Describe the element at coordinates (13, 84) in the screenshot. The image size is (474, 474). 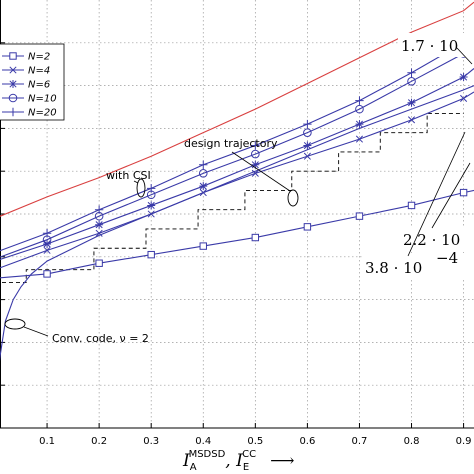
I see `legend-marker-star` at that location.